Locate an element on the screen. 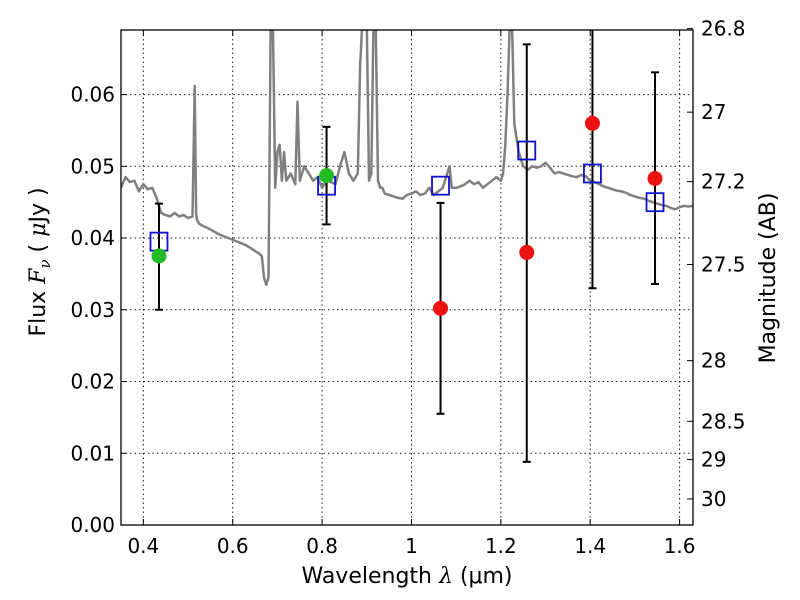 This screenshot has width=800, height=600. y-tick-label: 0.01 is located at coordinates (92, 453).